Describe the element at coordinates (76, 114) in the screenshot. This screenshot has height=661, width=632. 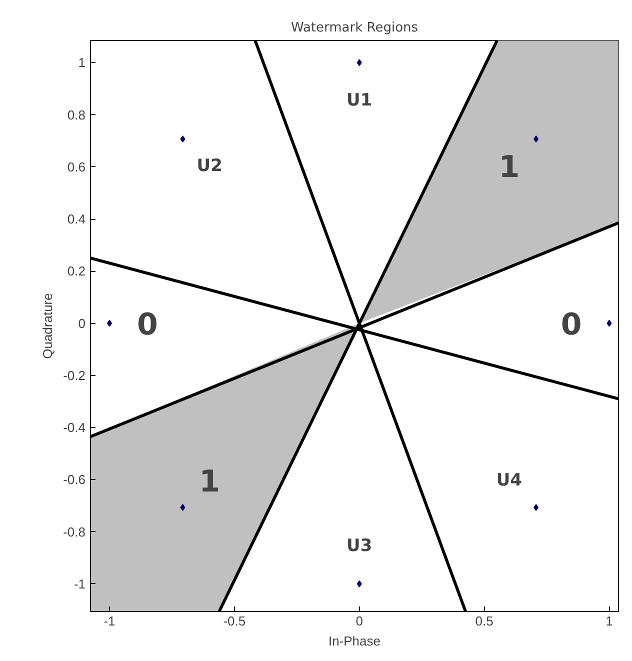
I see `y-tick-label: 0.8` at that location.